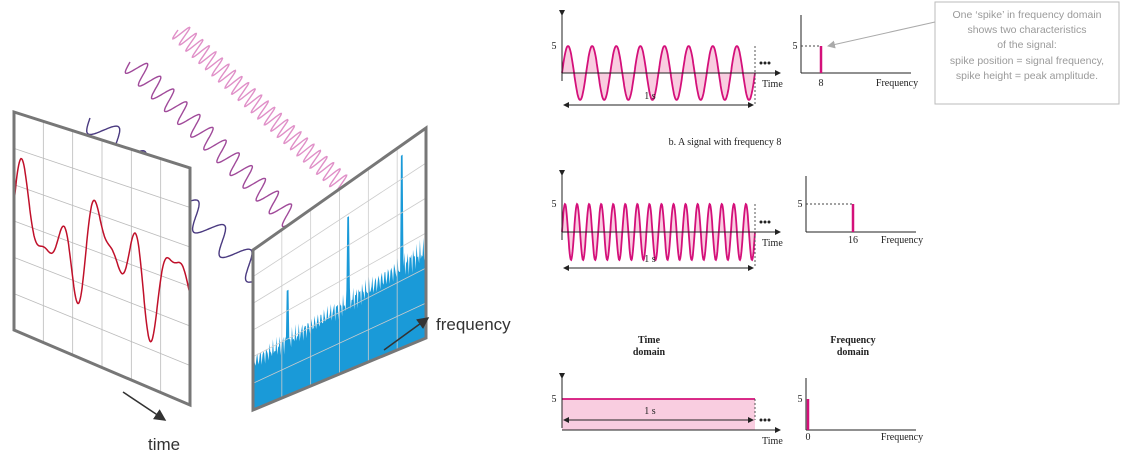  I want to click on time-header: domain, so click(649, 352).